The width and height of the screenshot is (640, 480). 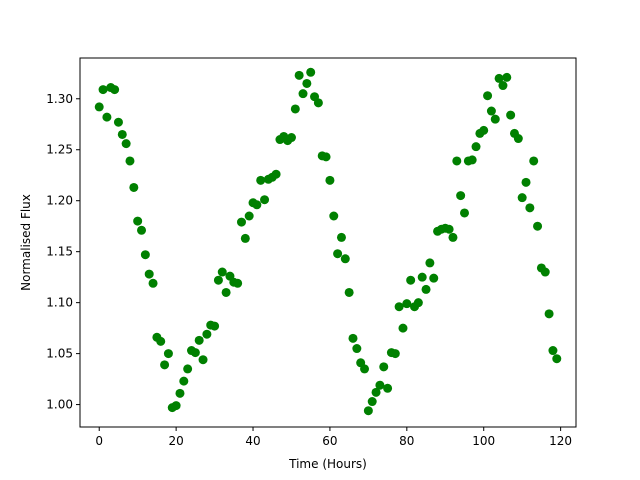 I want to click on y-axis-ticks: 1.00 1.05 1.10 1.15 1.20 1.25 1.30, so click(x=63, y=252).